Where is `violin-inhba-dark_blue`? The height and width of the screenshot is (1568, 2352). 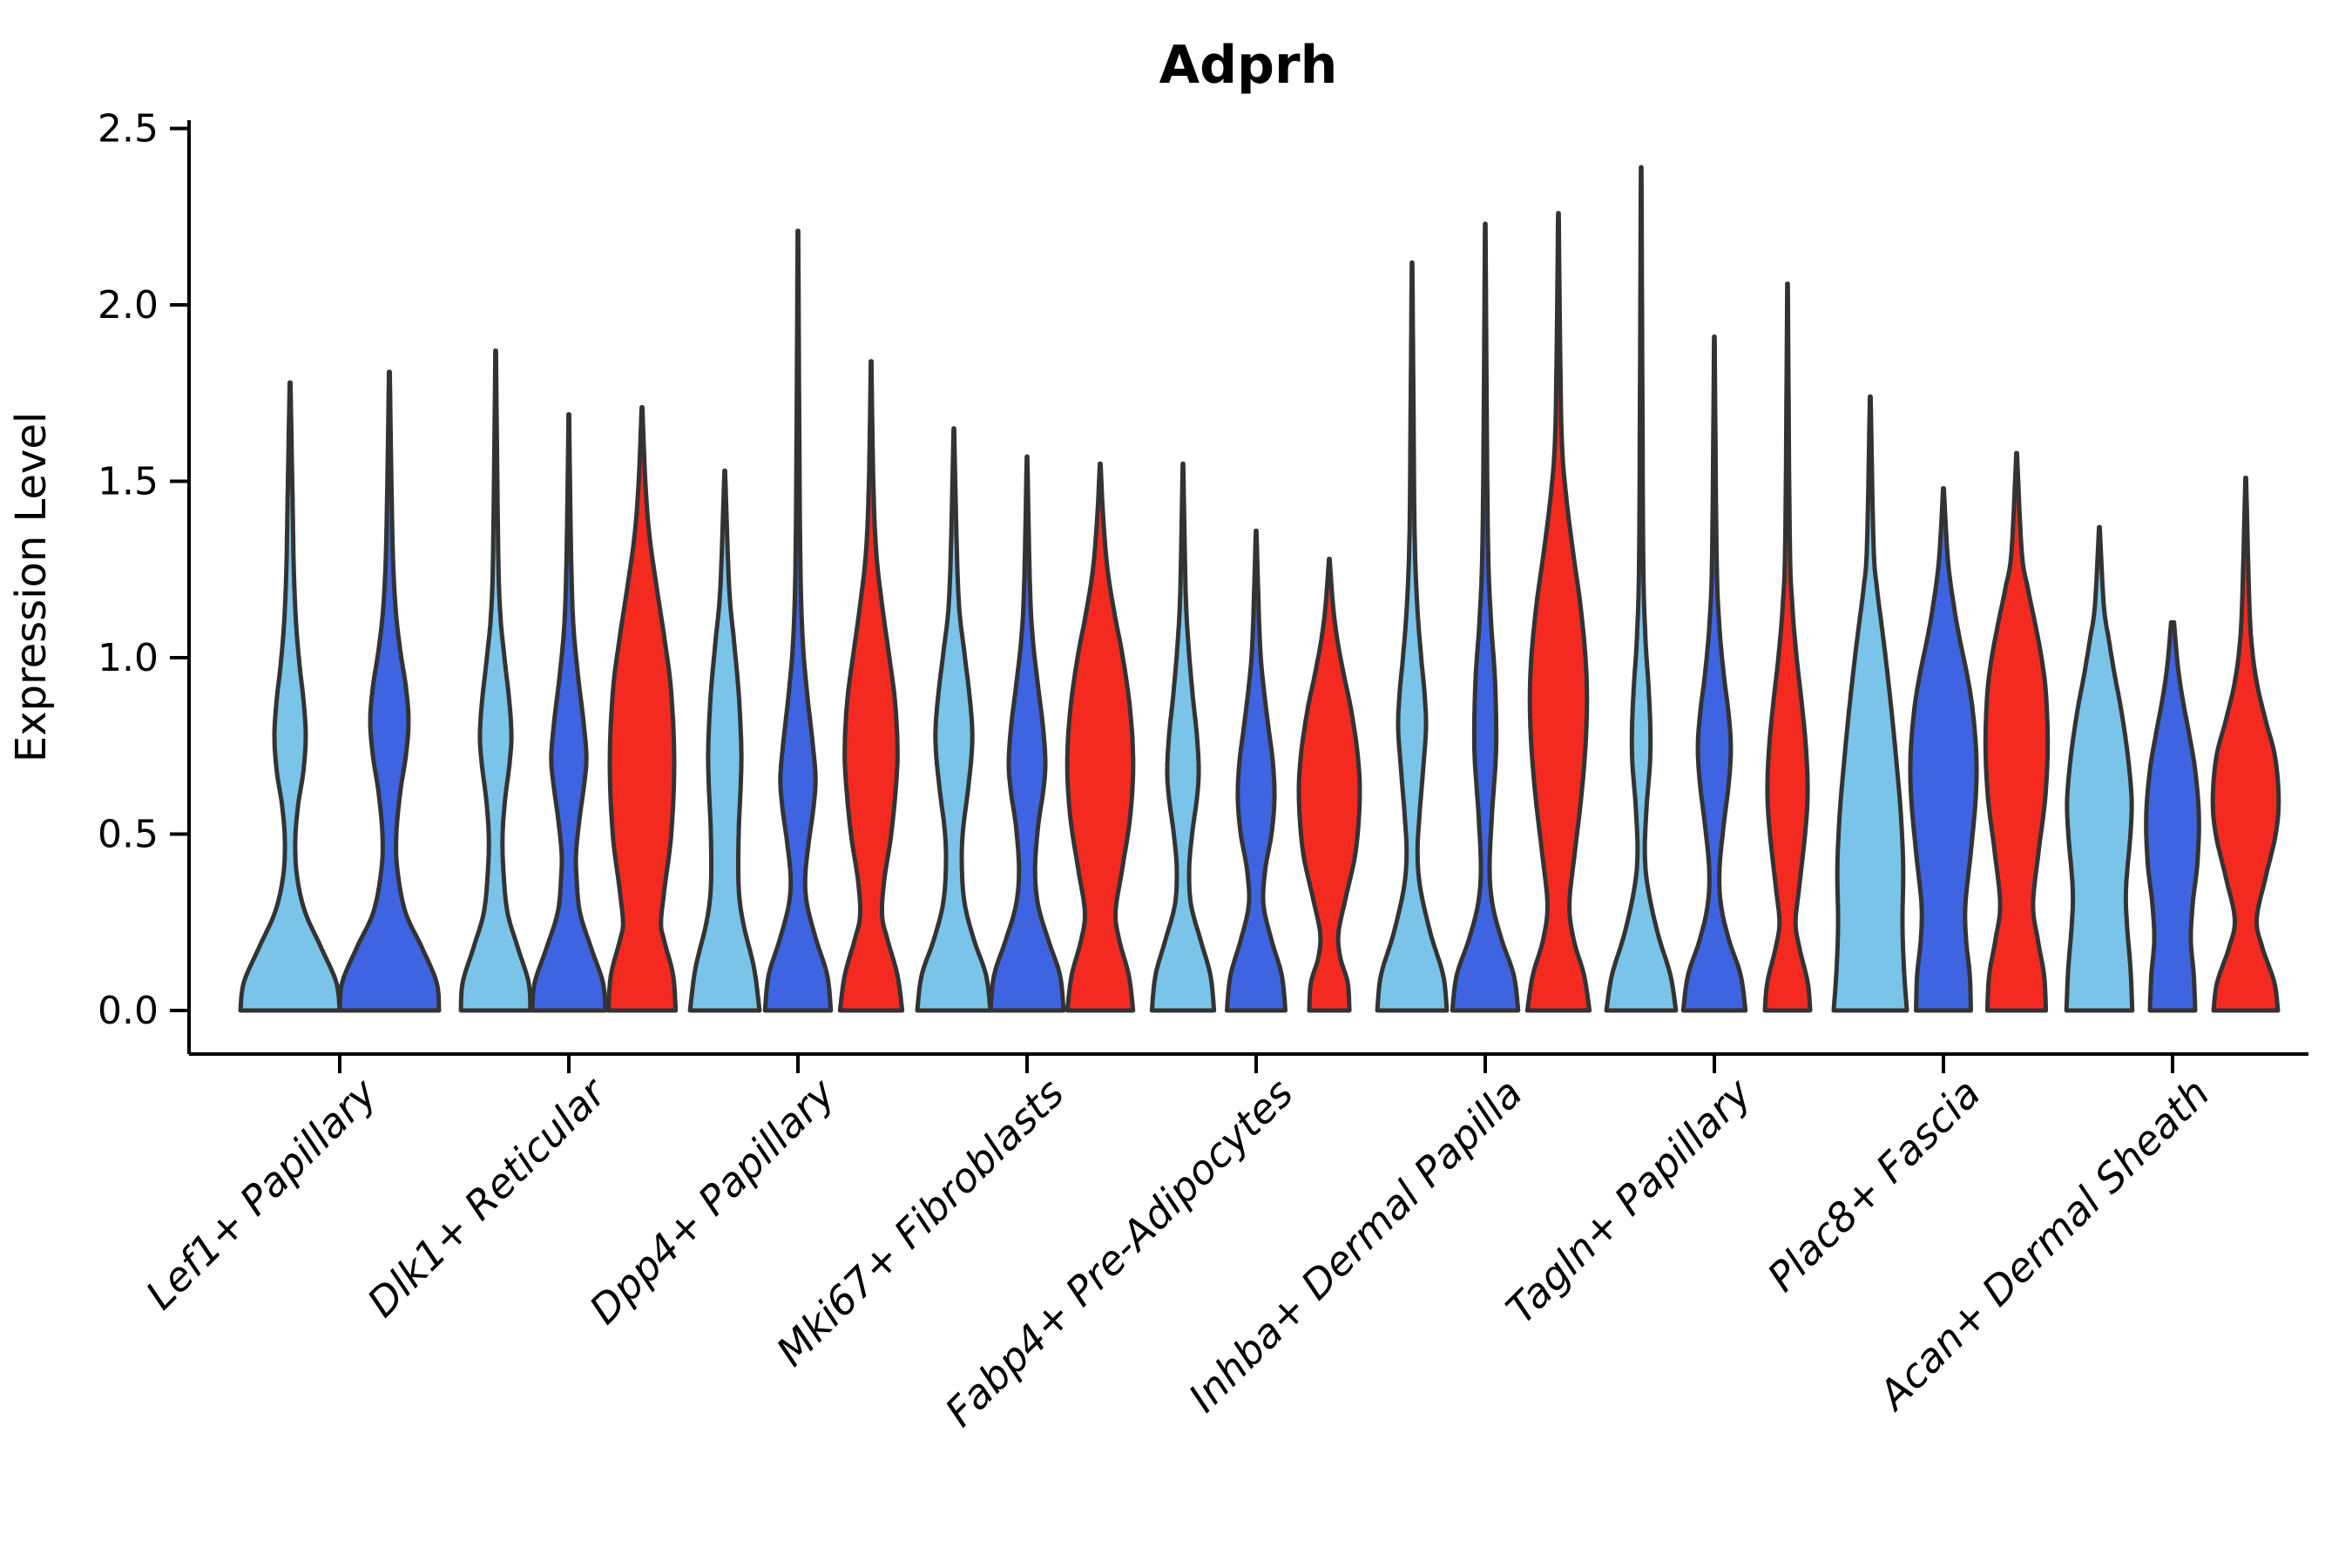
violin-inhba-dark_blue is located at coordinates (1486, 617).